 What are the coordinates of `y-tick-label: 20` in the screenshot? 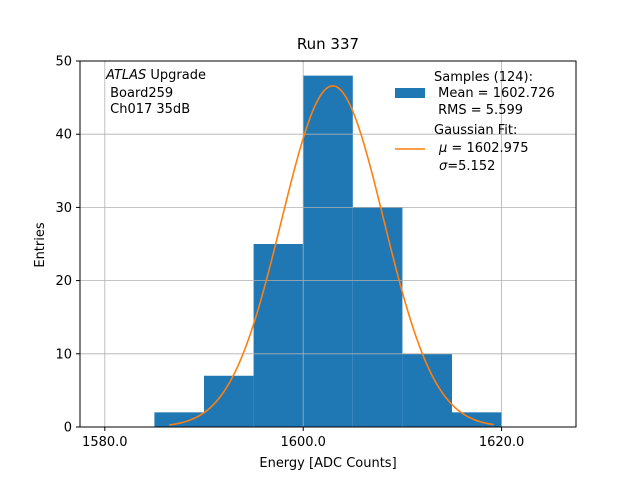 It's located at (63, 281).